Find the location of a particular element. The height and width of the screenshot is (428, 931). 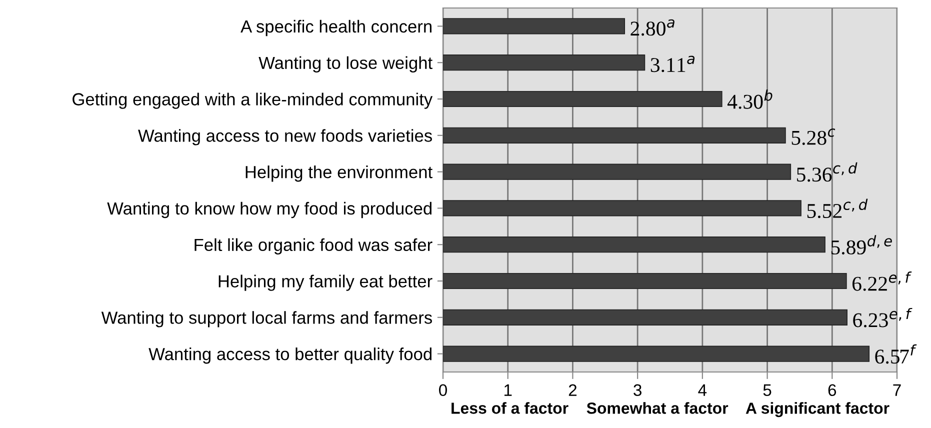

y-tick-label: Wanting to know how my food is produced is located at coordinates (269, 210).